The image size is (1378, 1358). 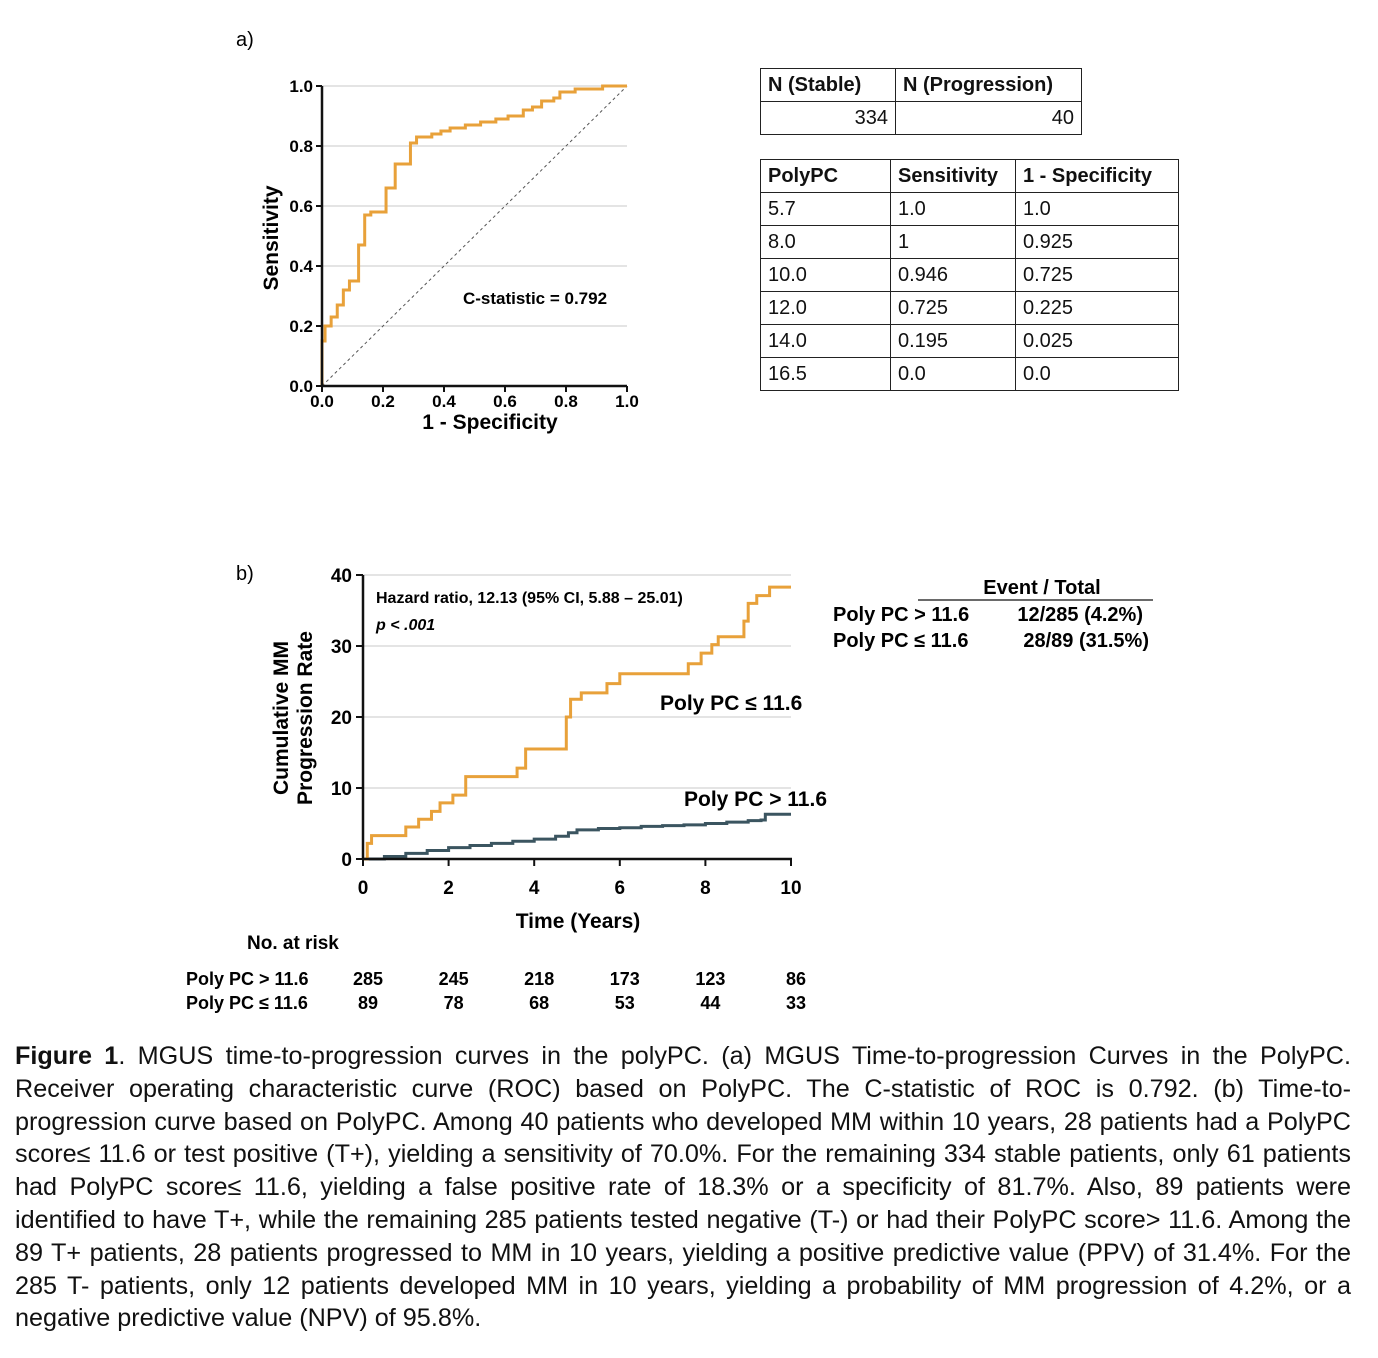 I want to click on risk-value: 173, so click(x=625, y=979).